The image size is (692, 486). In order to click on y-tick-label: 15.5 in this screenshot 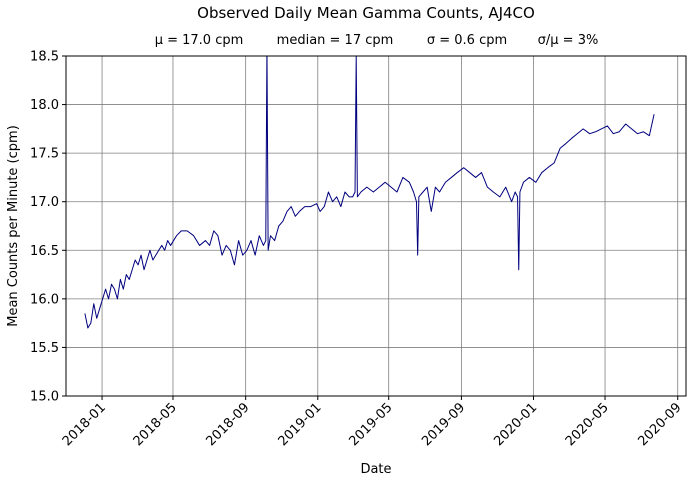, I will do `click(44, 348)`.